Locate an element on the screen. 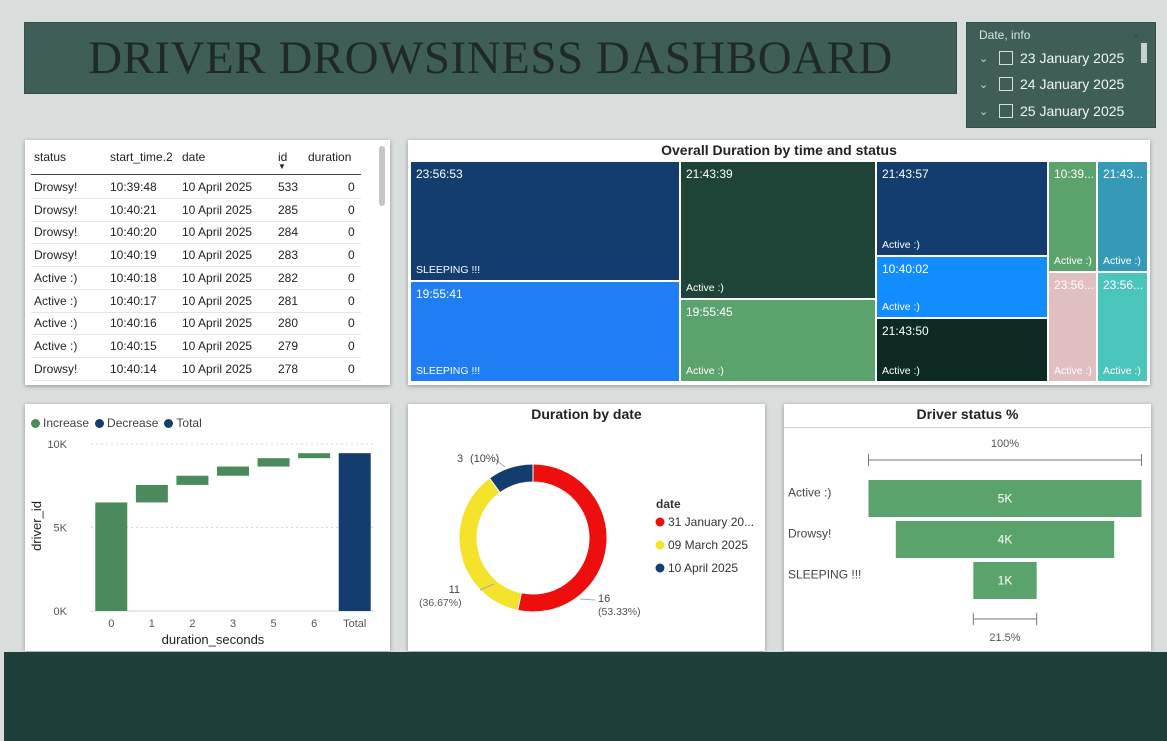  table-cell: 279 is located at coordinates (288, 345).